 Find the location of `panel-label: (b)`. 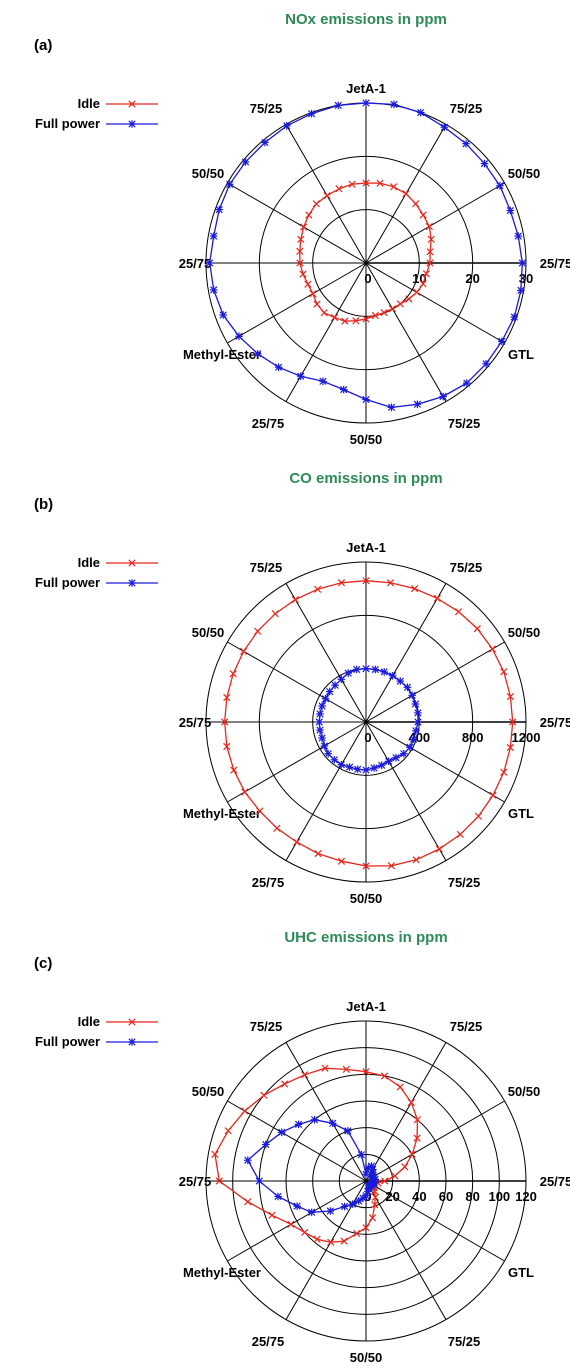

panel-label: (b) is located at coordinates (43, 504).